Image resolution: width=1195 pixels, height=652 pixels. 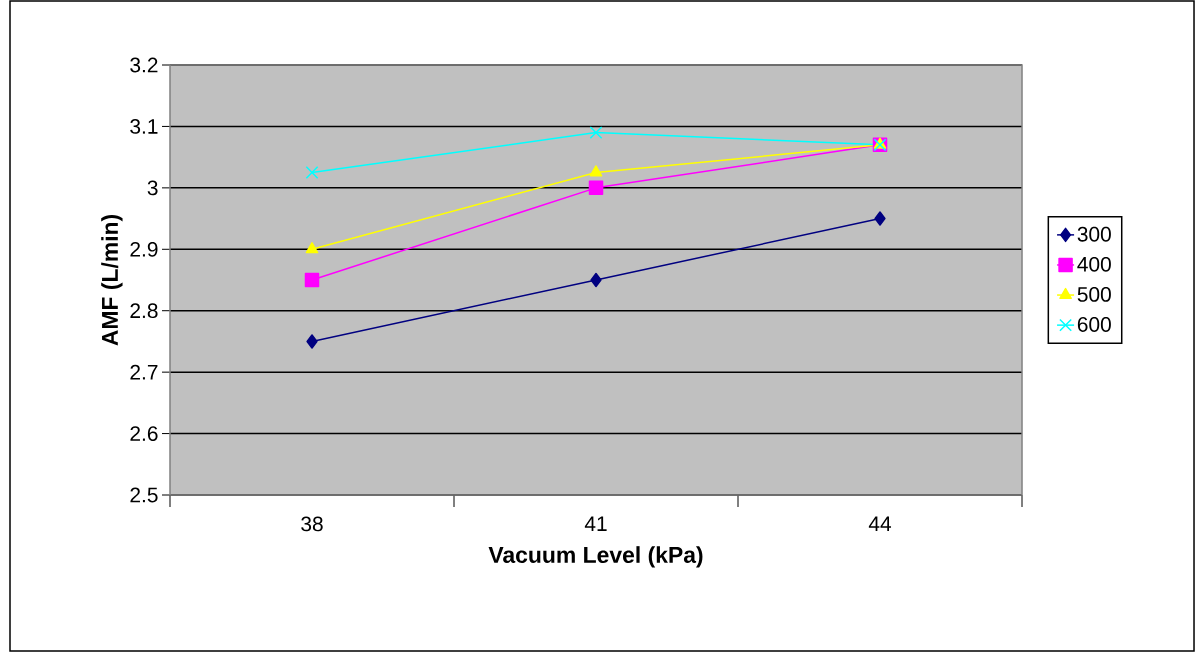 I want to click on y-tick-label: 2.9, so click(x=144, y=249).